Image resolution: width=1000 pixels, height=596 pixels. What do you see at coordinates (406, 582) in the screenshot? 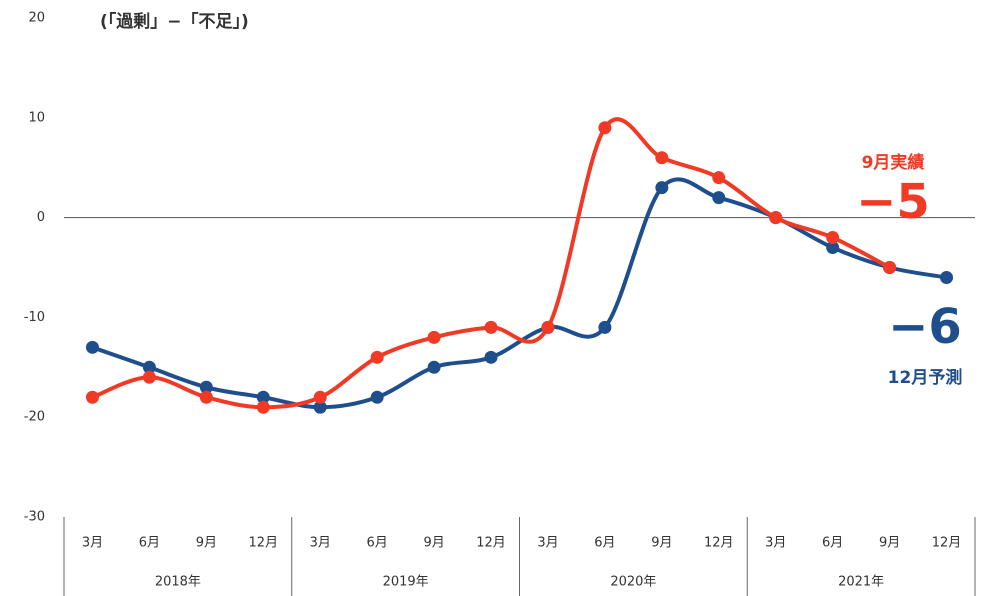
I see `year-label: 2019年` at bounding box center [406, 582].